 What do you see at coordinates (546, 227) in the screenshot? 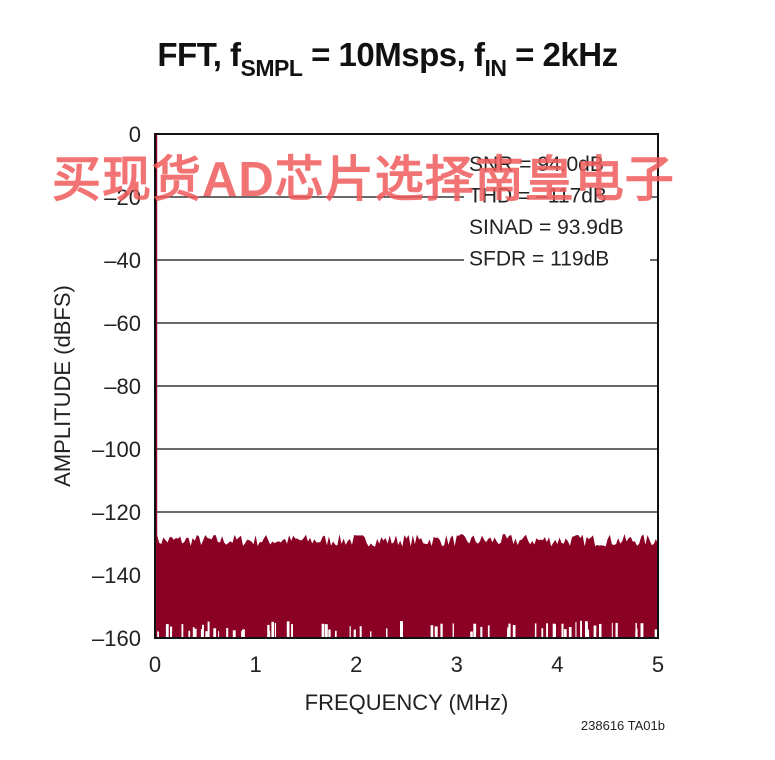
I see `annotation-line: SINAD = 93.9dB` at bounding box center [546, 227].